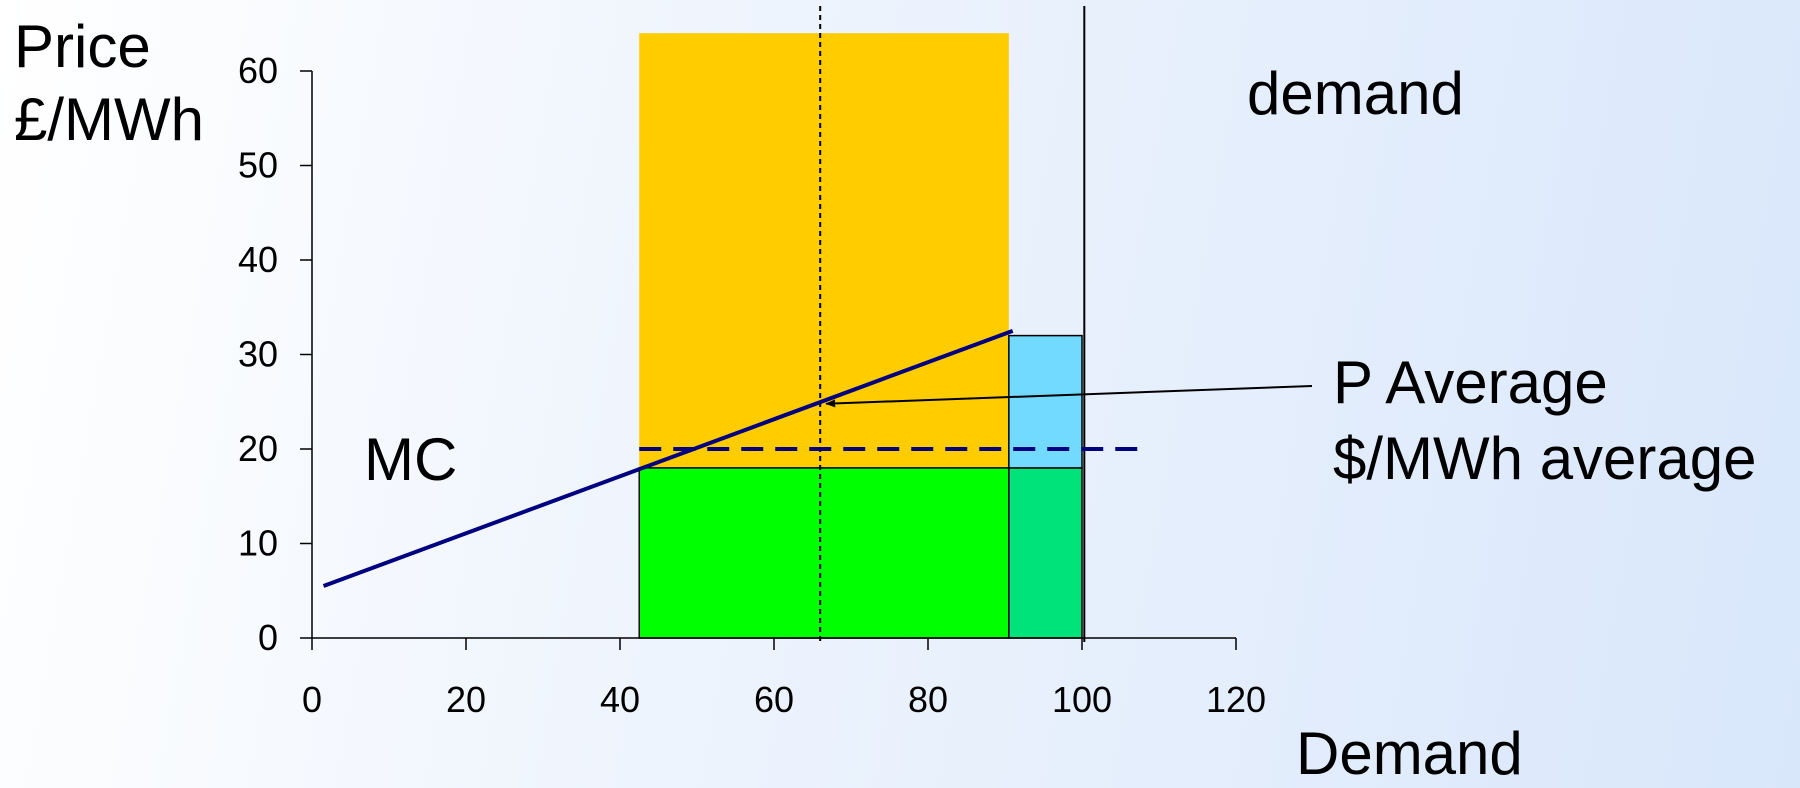 This screenshot has width=1800, height=788. I want to click on average-price-label: $/MWh average, so click(1545, 458).